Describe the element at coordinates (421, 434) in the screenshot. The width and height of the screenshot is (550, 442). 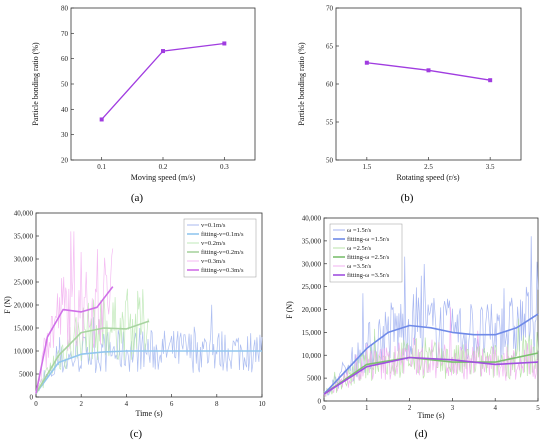
I see `caption-d: (d)` at that location.